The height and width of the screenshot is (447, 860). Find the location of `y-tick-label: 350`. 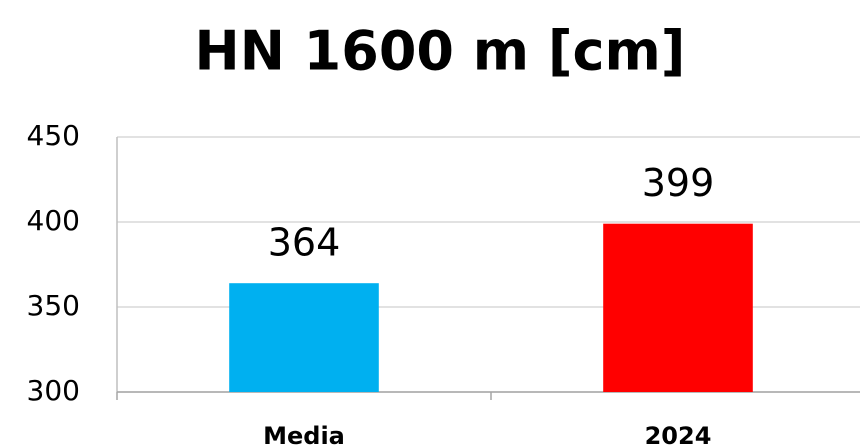

y-tick-label: 350 is located at coordinates (53, 305).